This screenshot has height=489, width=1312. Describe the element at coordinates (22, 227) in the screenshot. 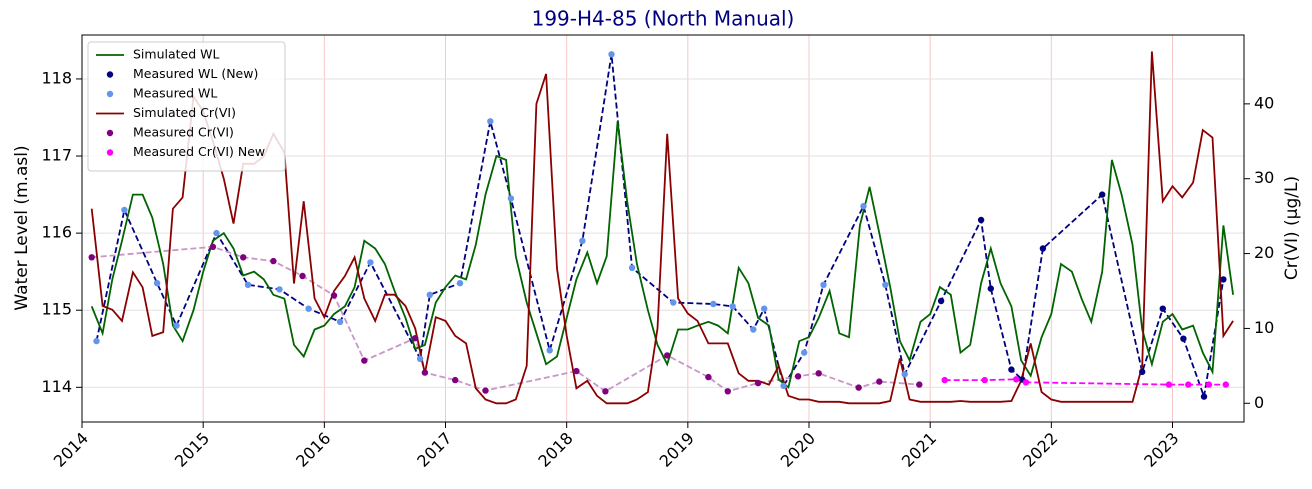

I see `y-axis-label: Water Level (m.asl)` at that location.